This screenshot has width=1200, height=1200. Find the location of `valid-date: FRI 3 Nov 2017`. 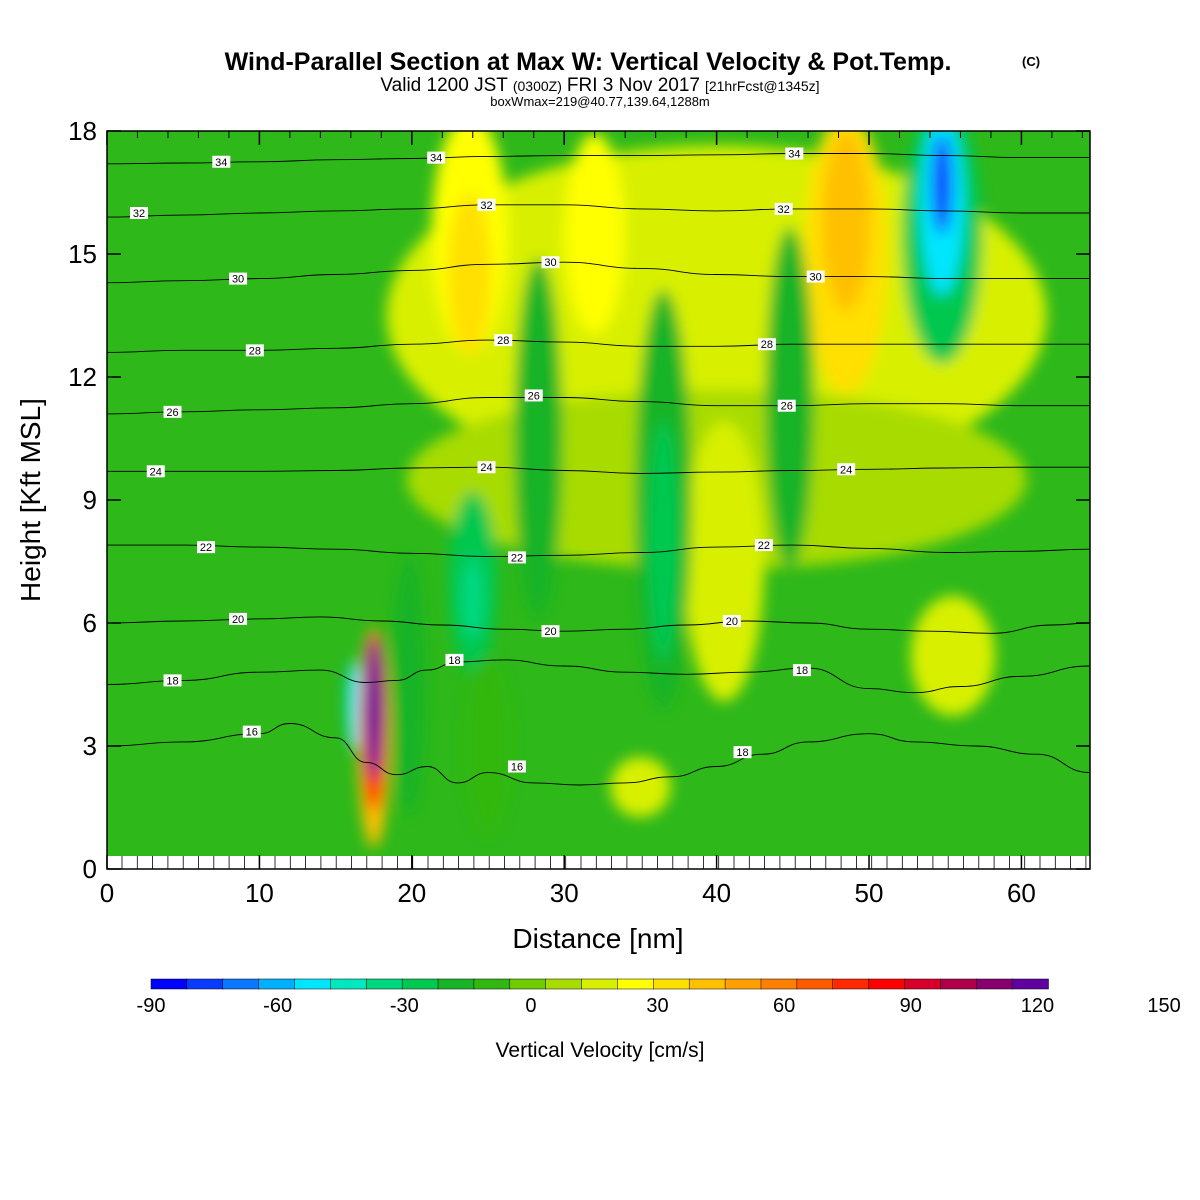

valid-date: FRI 3 Nov 2017 is located at coordinates (633, 85).